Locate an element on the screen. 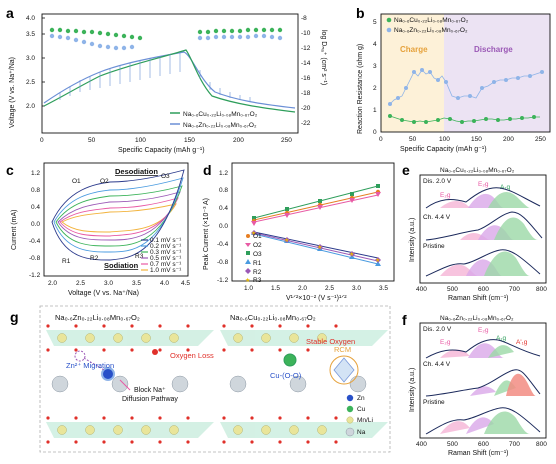 The height and width of the screenshot is (464, 556). e-state-dis: Dis. 2.0 V is located at coordinates (437, 181).